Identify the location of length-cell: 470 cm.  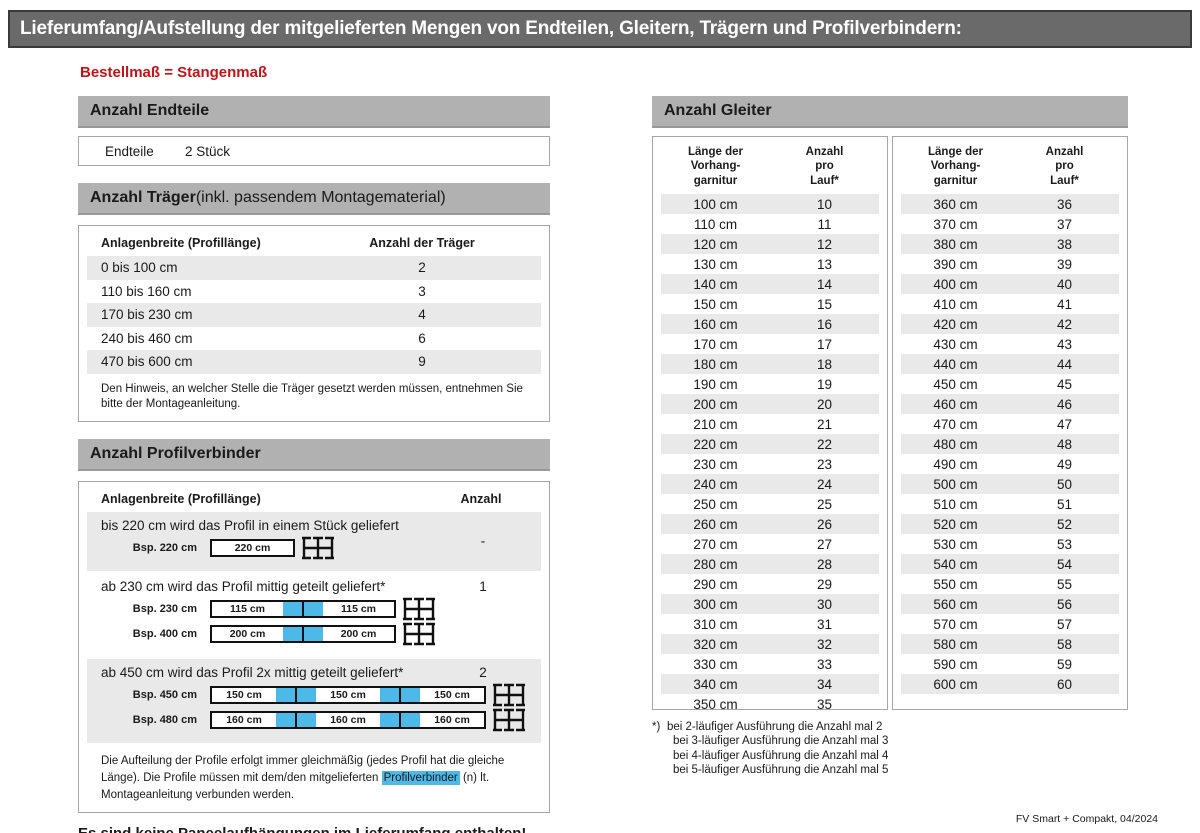
(955, 424).